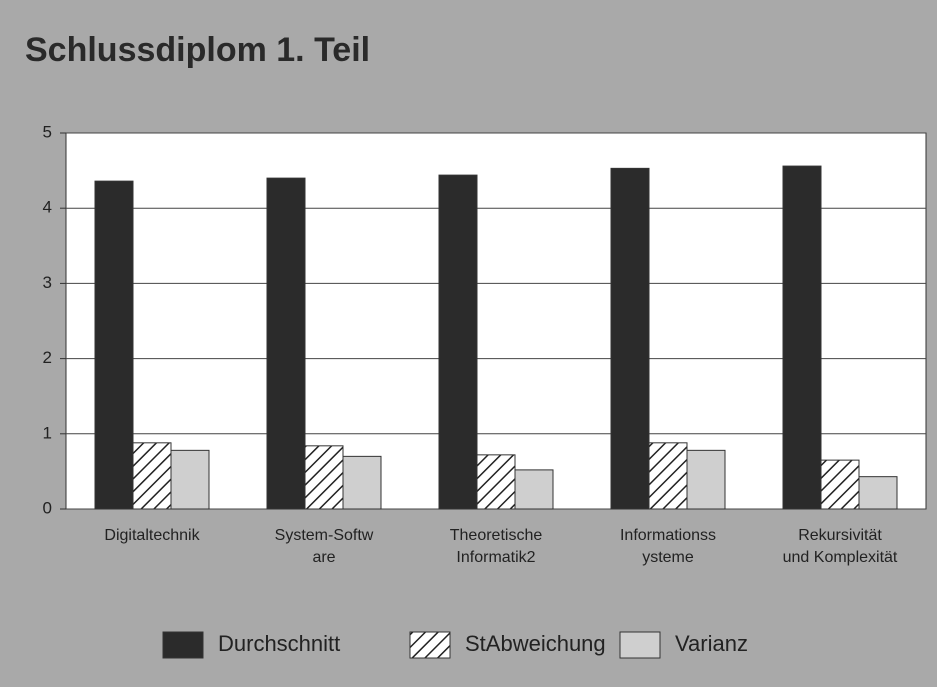  What do you see at coordinates (711, 643) in the screenshot?
I see `legend-label: Varianz` at bounding box center [711, 643].